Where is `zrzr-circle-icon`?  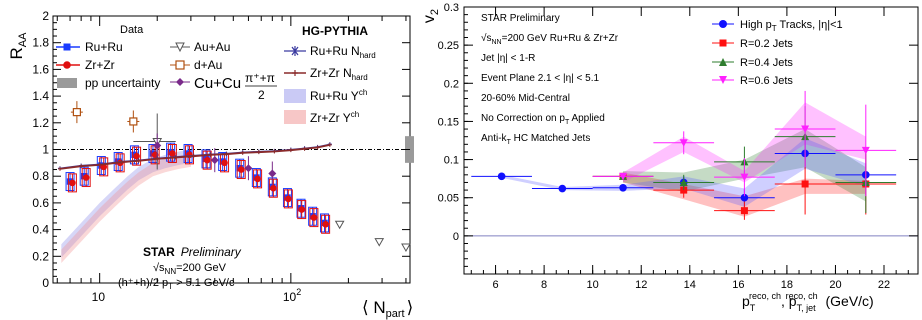 zrzr-circle-icon is located at coordinates (67, 65).